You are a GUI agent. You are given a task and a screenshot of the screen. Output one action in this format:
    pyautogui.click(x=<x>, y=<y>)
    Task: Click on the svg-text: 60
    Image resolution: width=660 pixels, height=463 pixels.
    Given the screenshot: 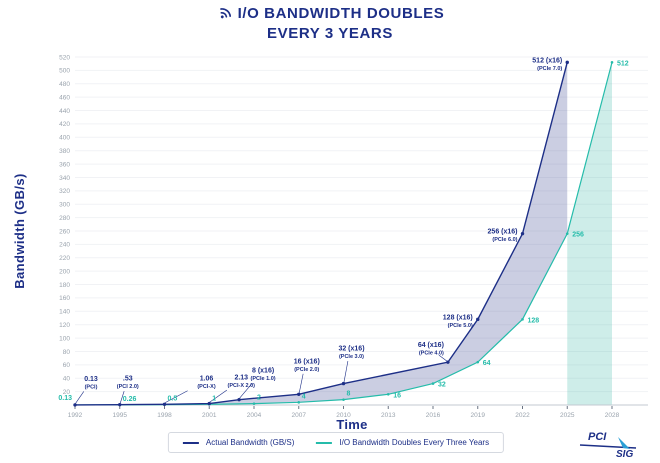 What is the action you would take?
    pyautogui.click(x=67, y=365)
    